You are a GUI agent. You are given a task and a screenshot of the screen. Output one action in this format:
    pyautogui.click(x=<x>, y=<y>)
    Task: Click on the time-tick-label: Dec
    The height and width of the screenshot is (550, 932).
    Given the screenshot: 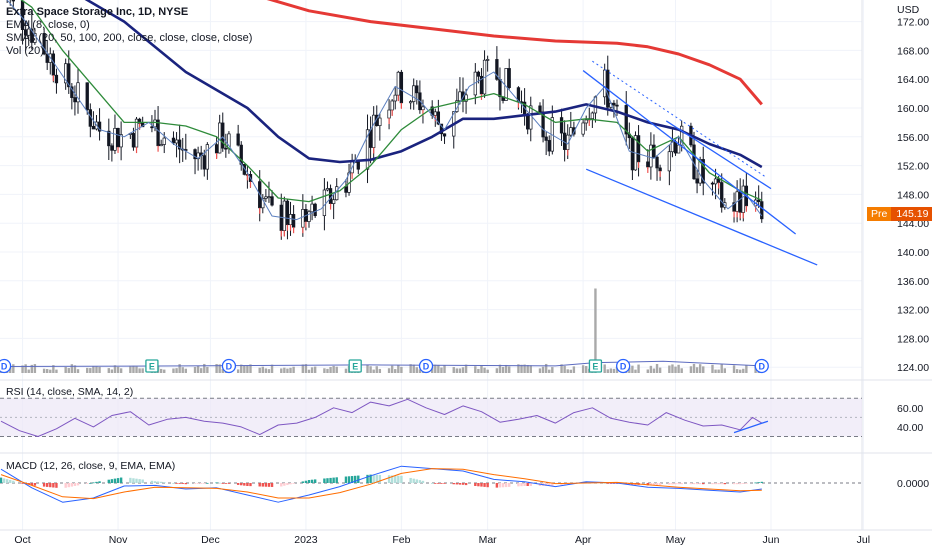 What is the action you would take?
    pyautogui.click(x=210, y=540)
    